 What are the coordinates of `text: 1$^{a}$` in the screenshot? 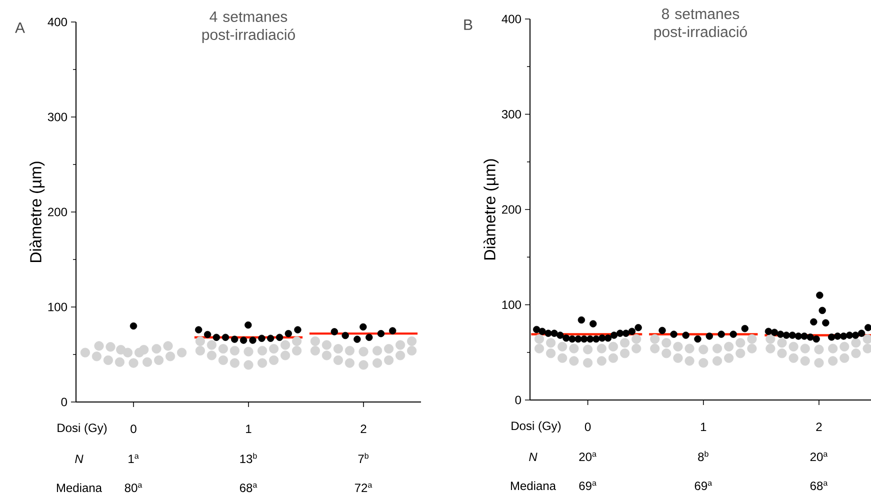 It's located at (133, 458).